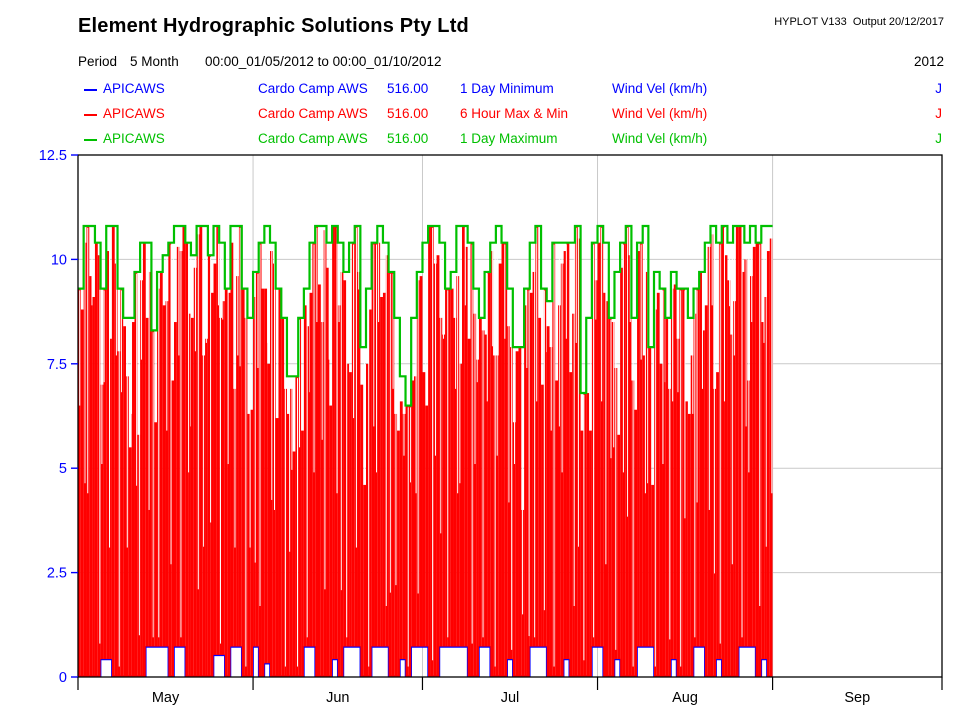 The width and height of the screenshot is (968, 726). I want to click on x-axis-month-label: Aug, so click(685, 698).